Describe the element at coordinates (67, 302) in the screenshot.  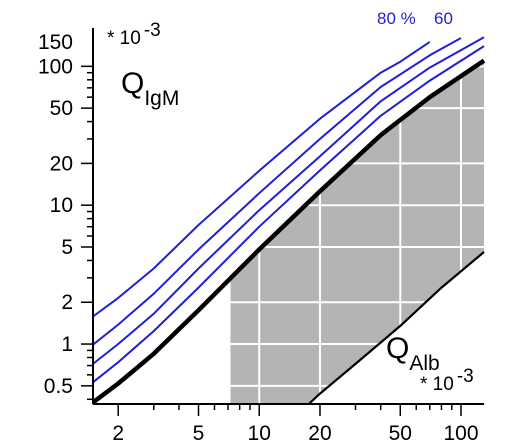
I see `y-tick-label: 2` at that location.